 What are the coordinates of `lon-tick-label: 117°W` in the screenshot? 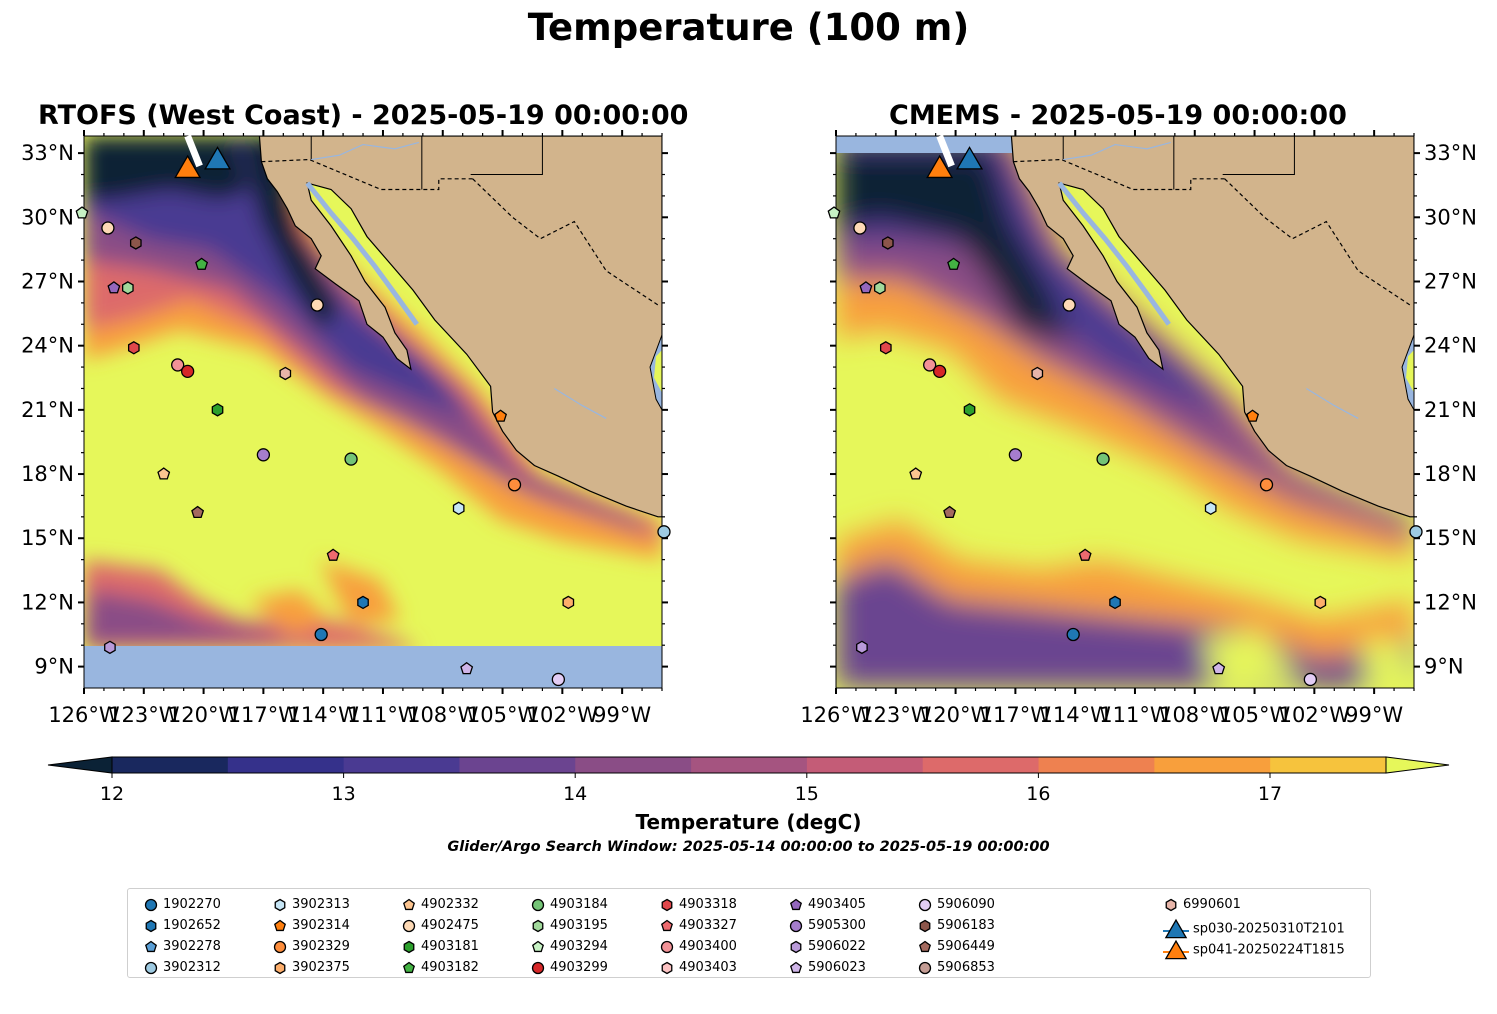 It's located at (1016, 715).